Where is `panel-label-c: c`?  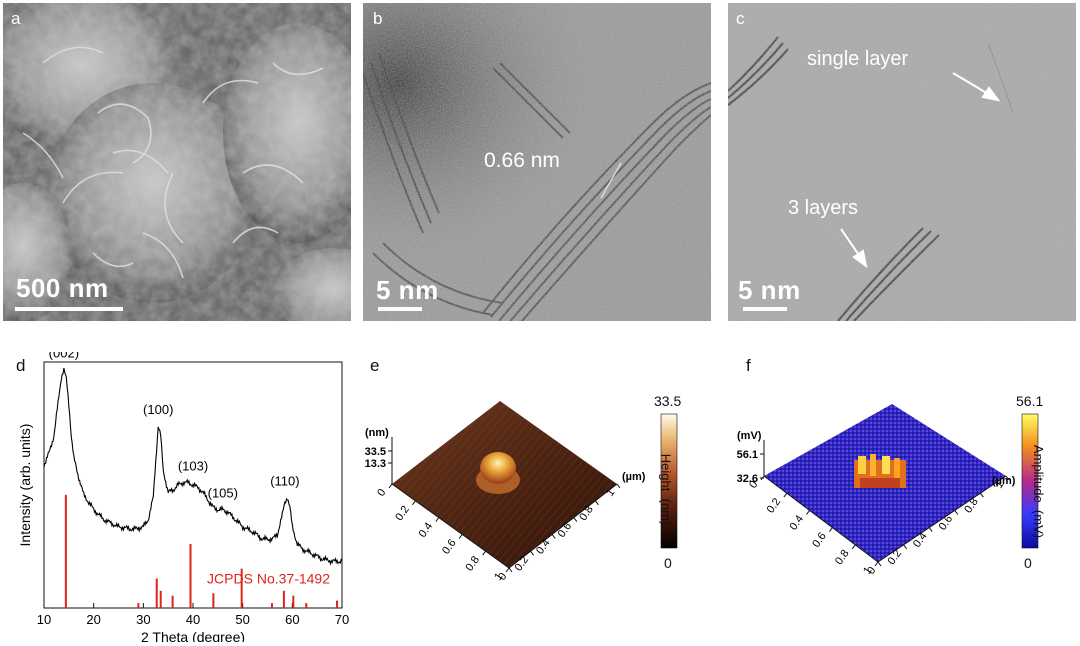
panel-label-c: c is located at coordinates (740, 18).